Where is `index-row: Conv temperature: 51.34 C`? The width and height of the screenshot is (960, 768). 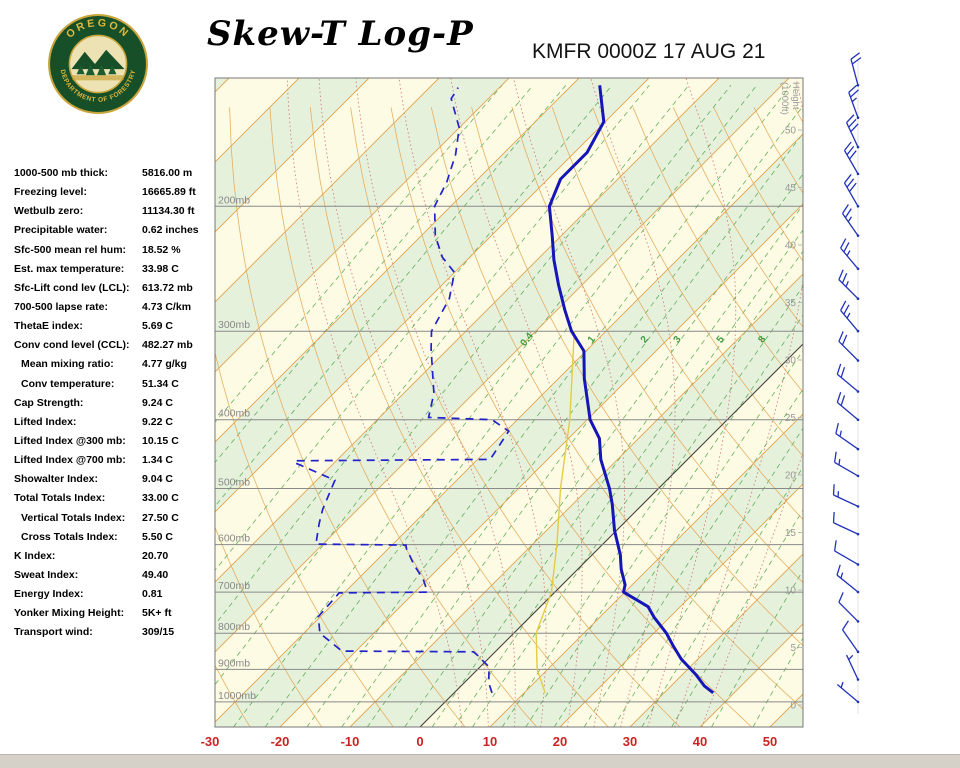 index-row: Conv temperature: 51.34 C is located at coordinates (117, 384).